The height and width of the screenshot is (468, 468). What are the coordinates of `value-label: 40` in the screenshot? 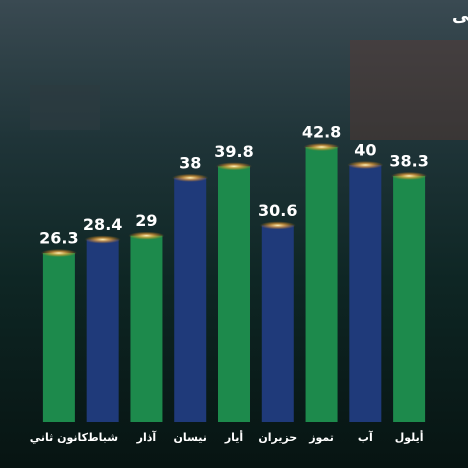 It's located at (365, 149).